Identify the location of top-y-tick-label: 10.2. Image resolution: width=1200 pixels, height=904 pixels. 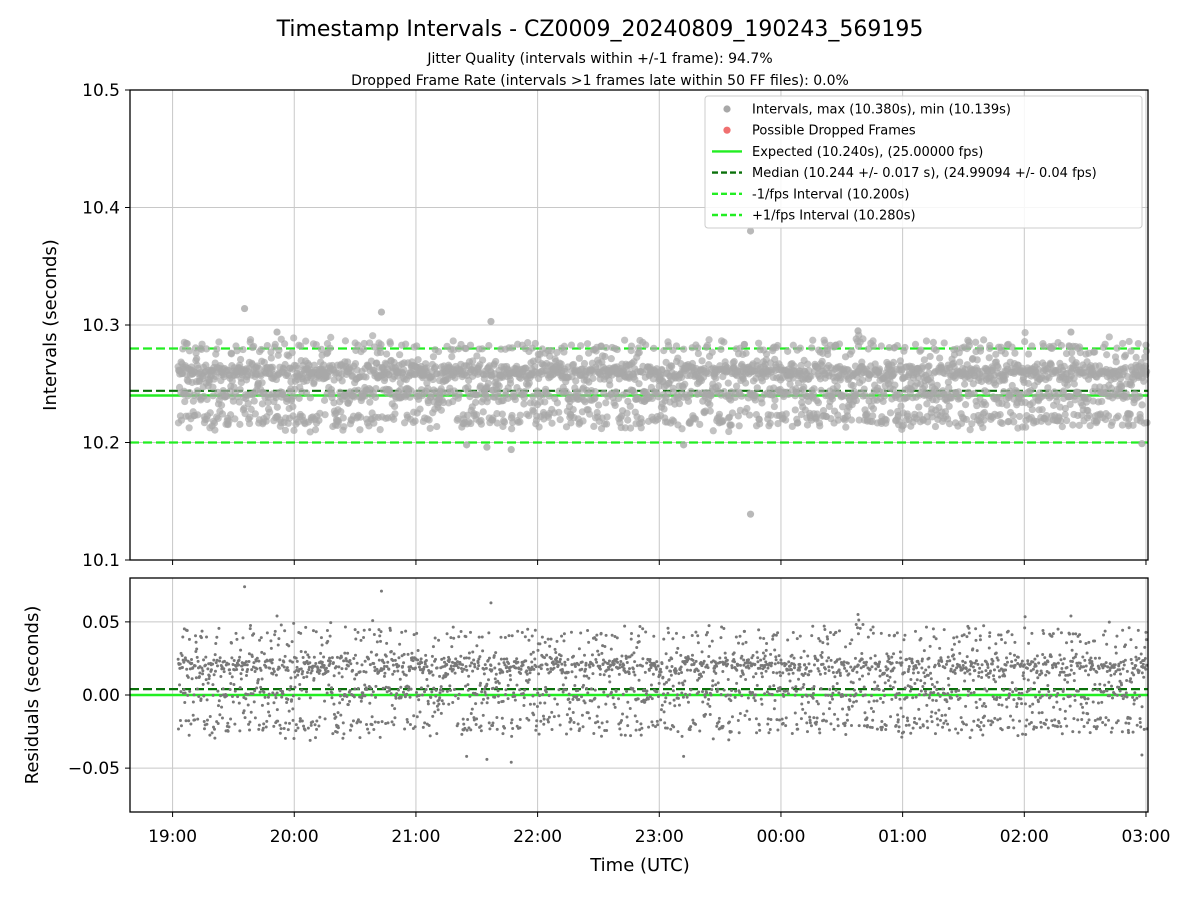
(101, 444).